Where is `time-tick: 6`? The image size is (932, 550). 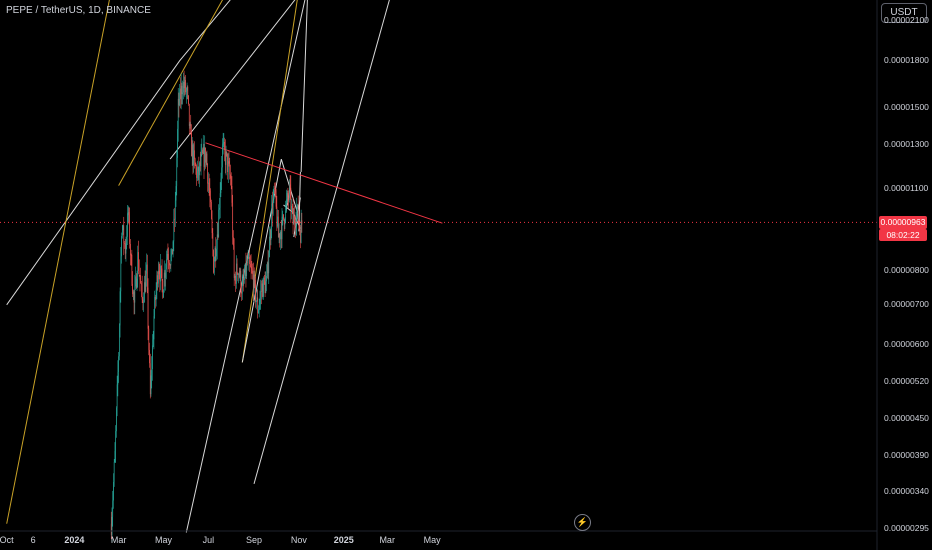 time-tick: 6 is located at coordinates (33, 540).